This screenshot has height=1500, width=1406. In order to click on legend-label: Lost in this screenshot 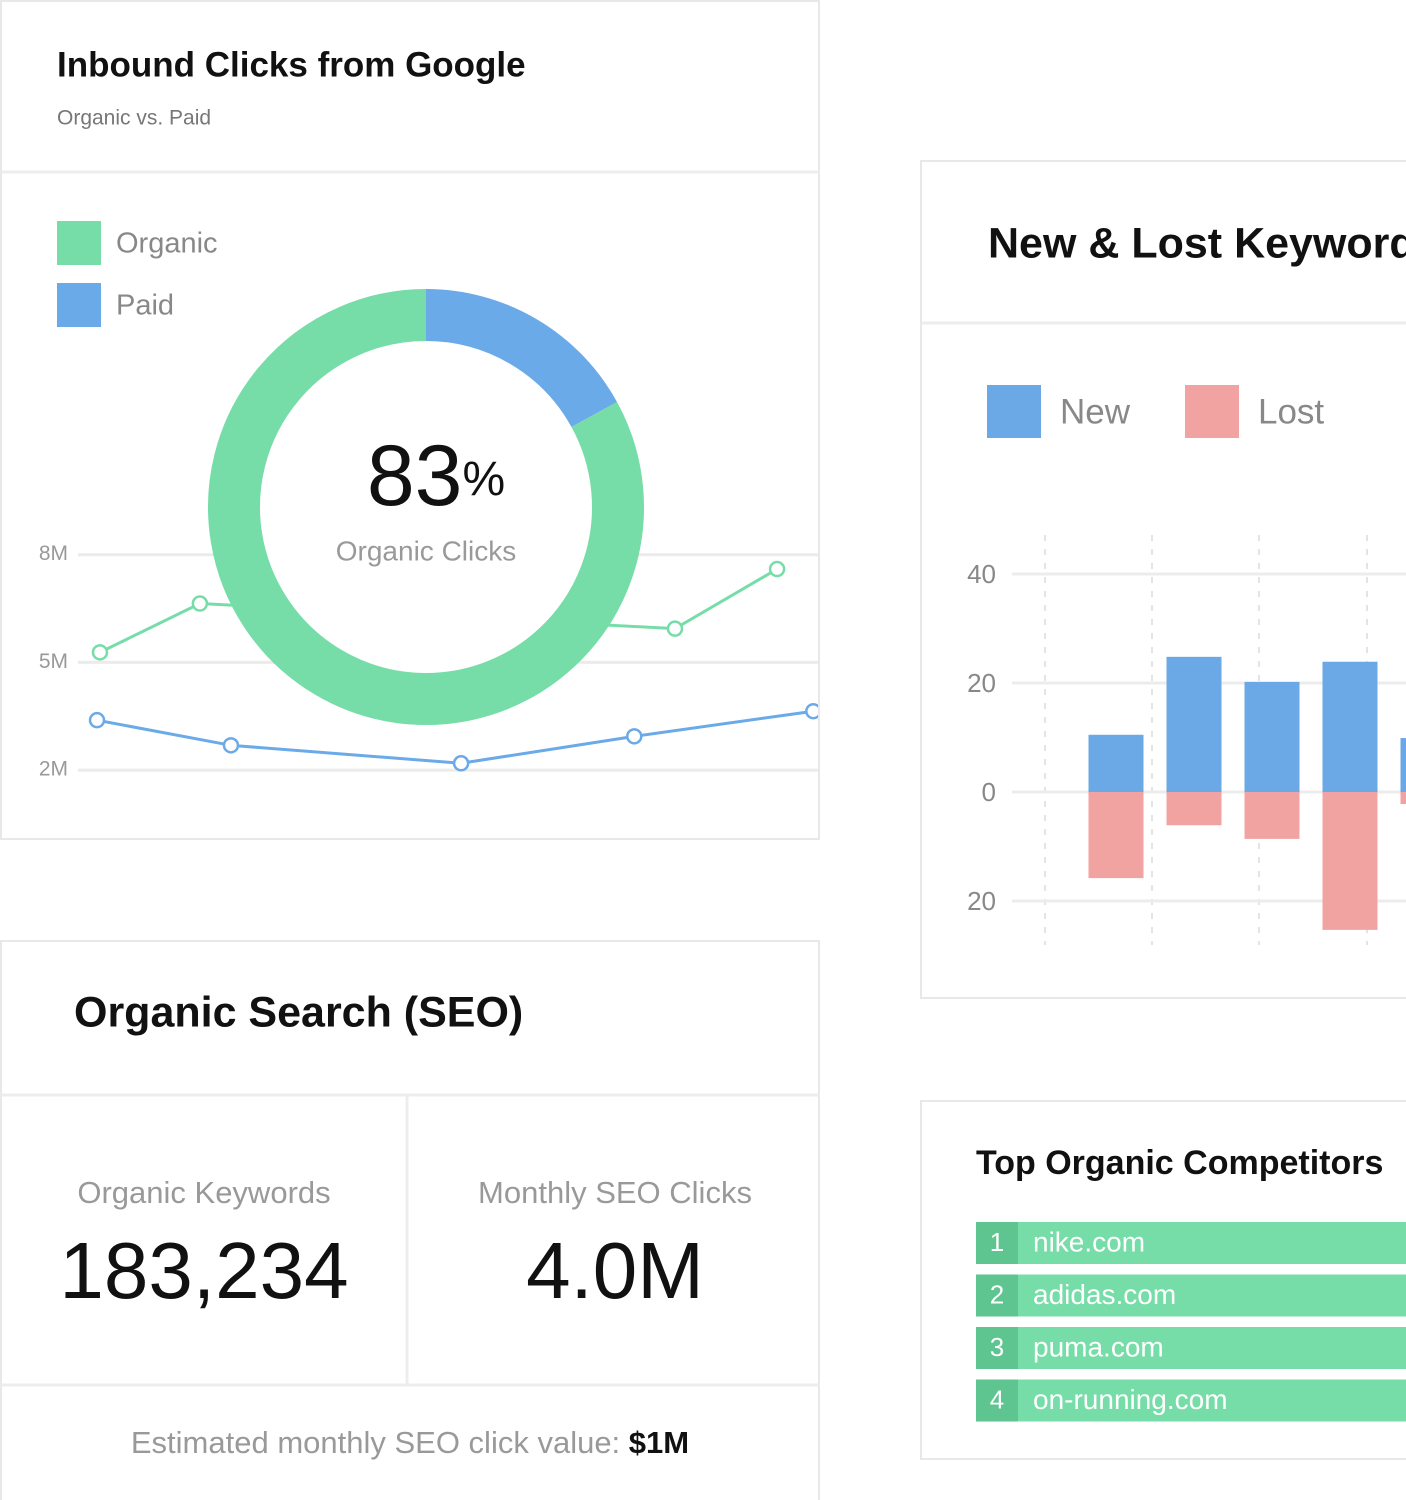, I will do `click(1291, 411)`.